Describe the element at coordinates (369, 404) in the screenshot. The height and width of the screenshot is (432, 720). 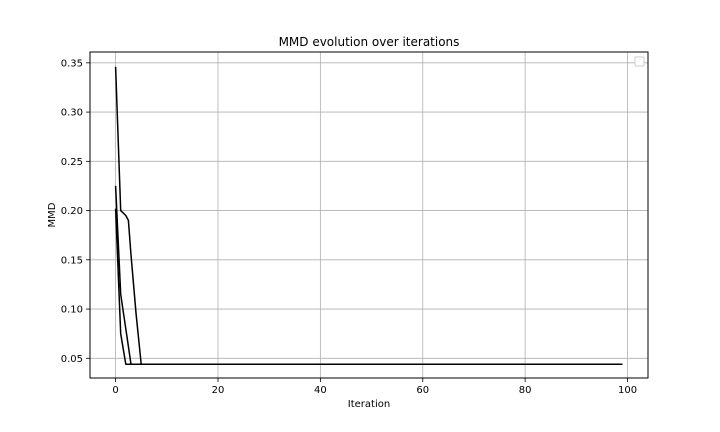
I see `x-axis-label: Iteration` at that location.